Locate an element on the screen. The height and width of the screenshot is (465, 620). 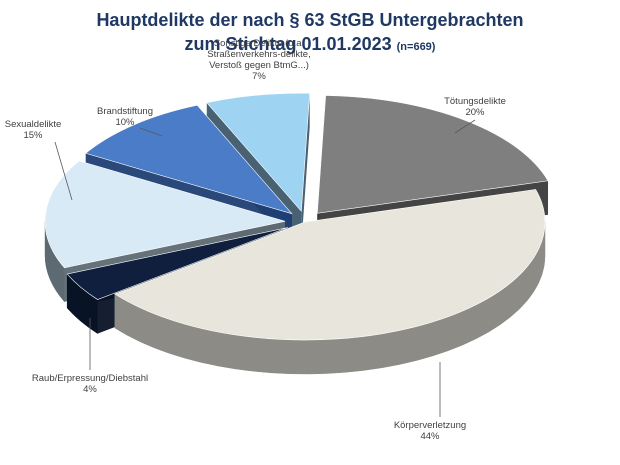
slice-label-0: Tötungsdelikte is located at coordinates (475, 101).